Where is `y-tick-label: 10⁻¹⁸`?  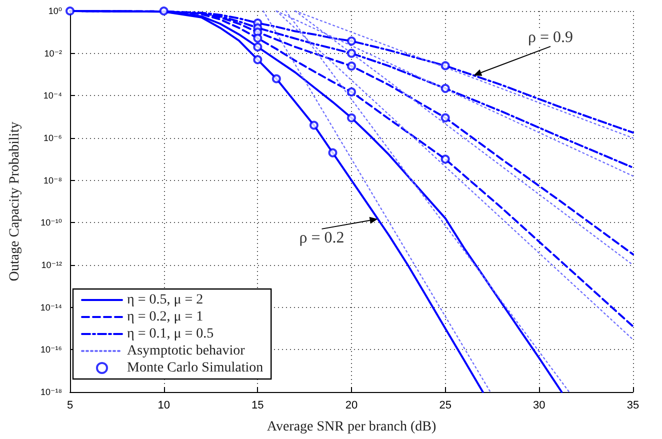
y-tick-label: 10⁻¹⁸ is located at coordinates (51, 392).